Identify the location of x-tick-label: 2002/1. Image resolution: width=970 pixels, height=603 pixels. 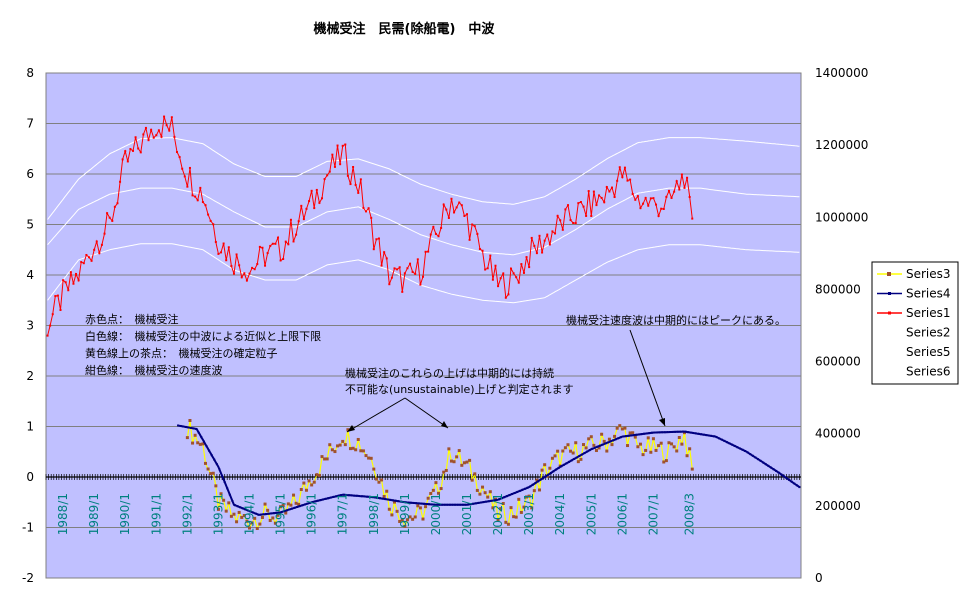
(498, 514).